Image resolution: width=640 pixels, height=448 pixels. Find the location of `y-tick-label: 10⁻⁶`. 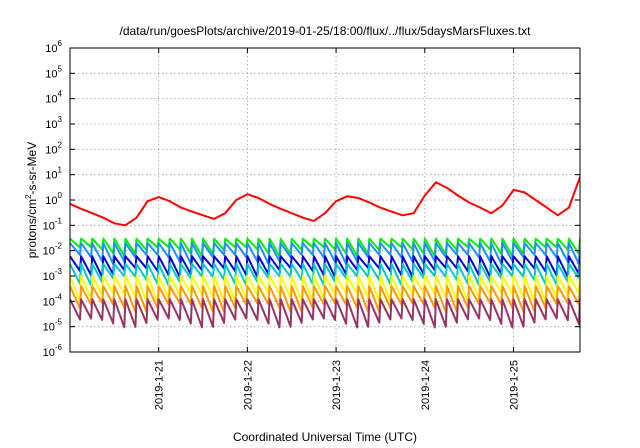

y-tick-label: 10⁻⁶ is located at coordinates (53, 351).